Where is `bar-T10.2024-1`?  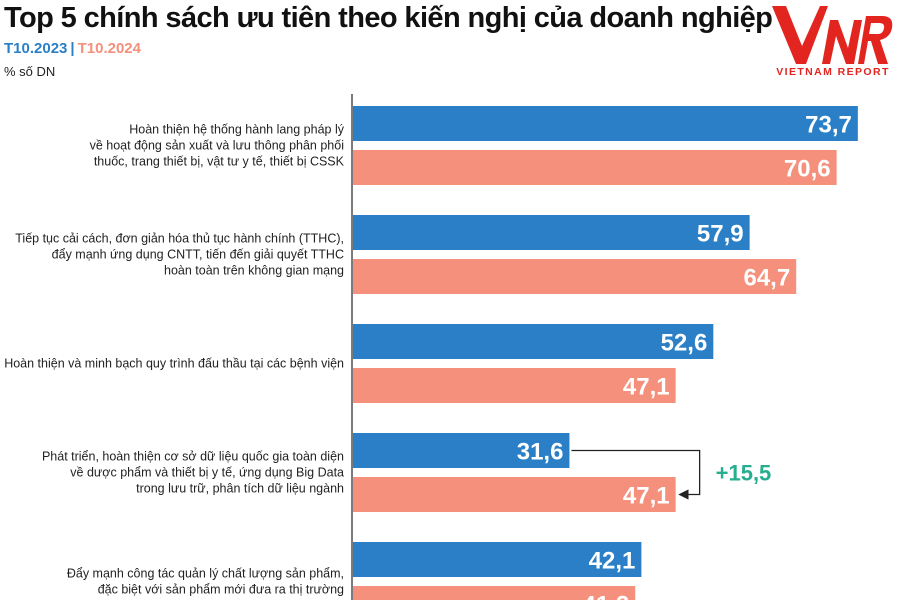
bar-T10.2024-1 is located at coordinates (595, 167).